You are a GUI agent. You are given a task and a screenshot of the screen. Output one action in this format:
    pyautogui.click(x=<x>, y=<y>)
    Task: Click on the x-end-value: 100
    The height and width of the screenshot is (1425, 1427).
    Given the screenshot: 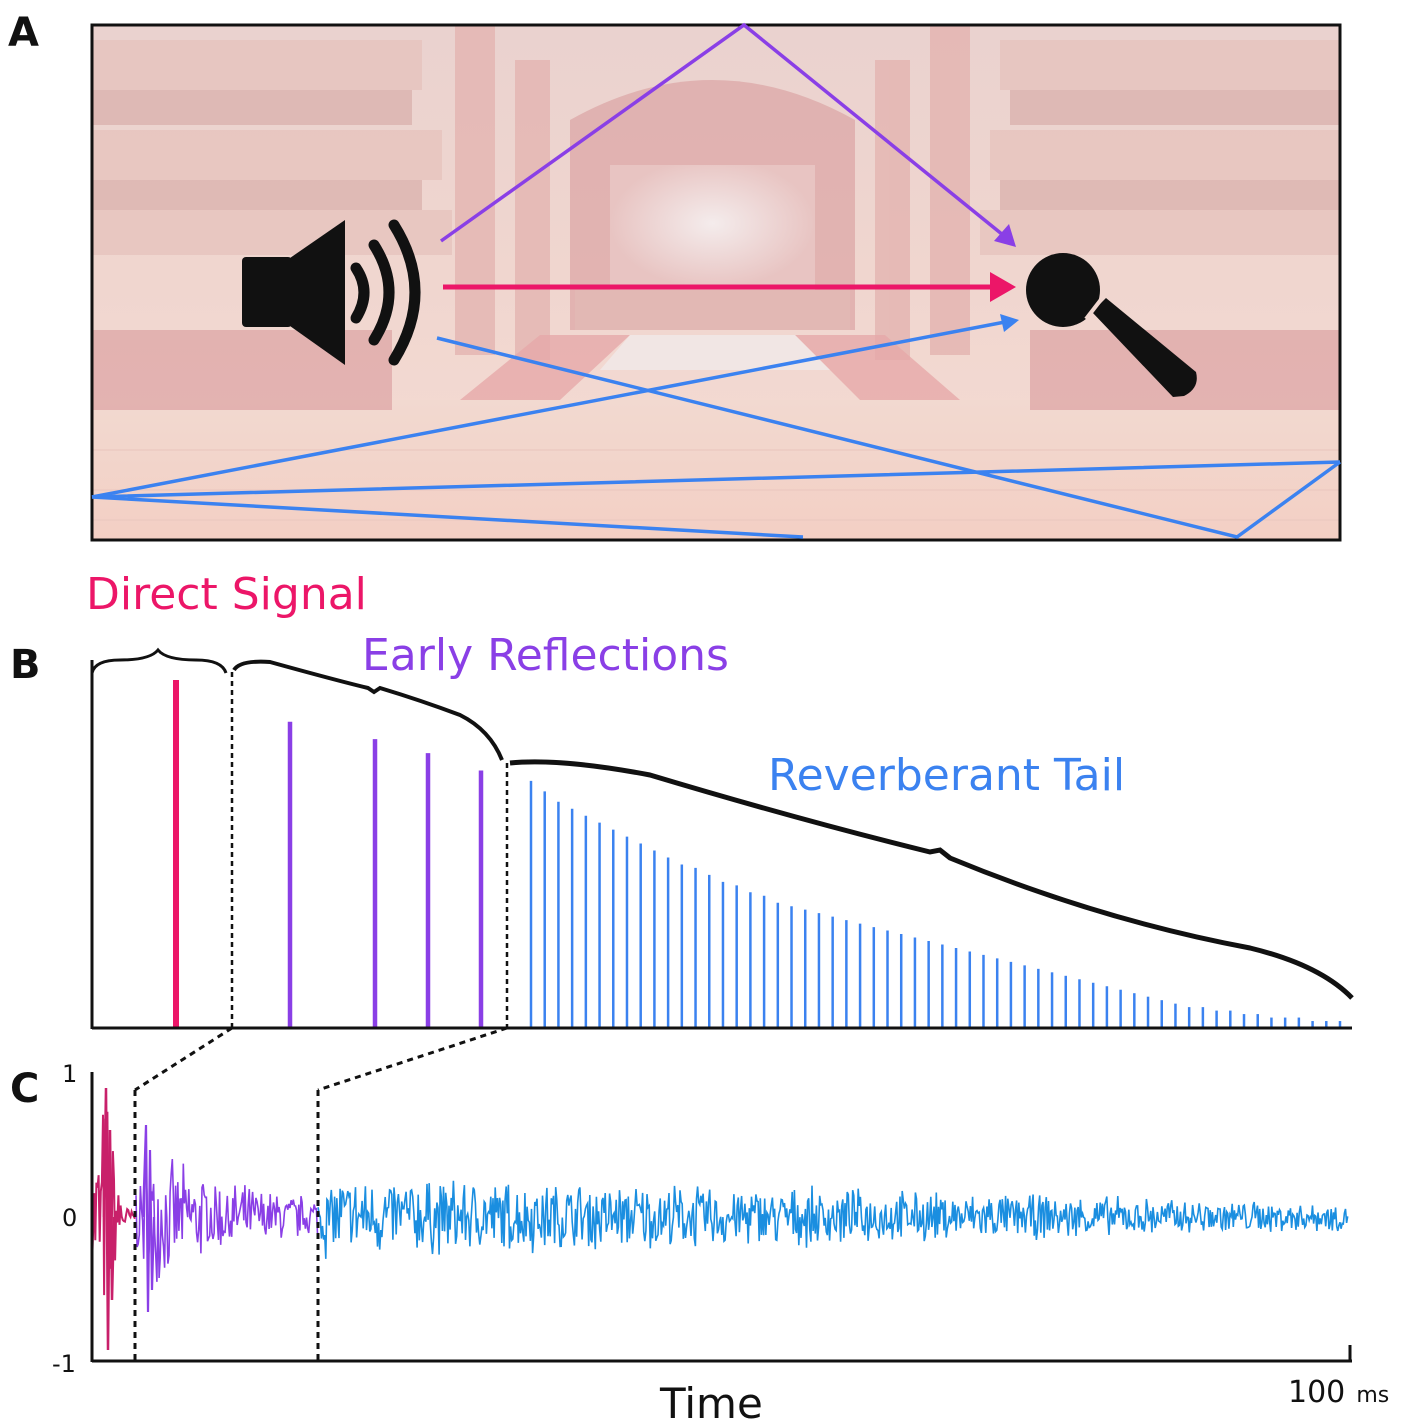 What is the action you would take?
    pyautogui.click(x=1316, y=1392)
    